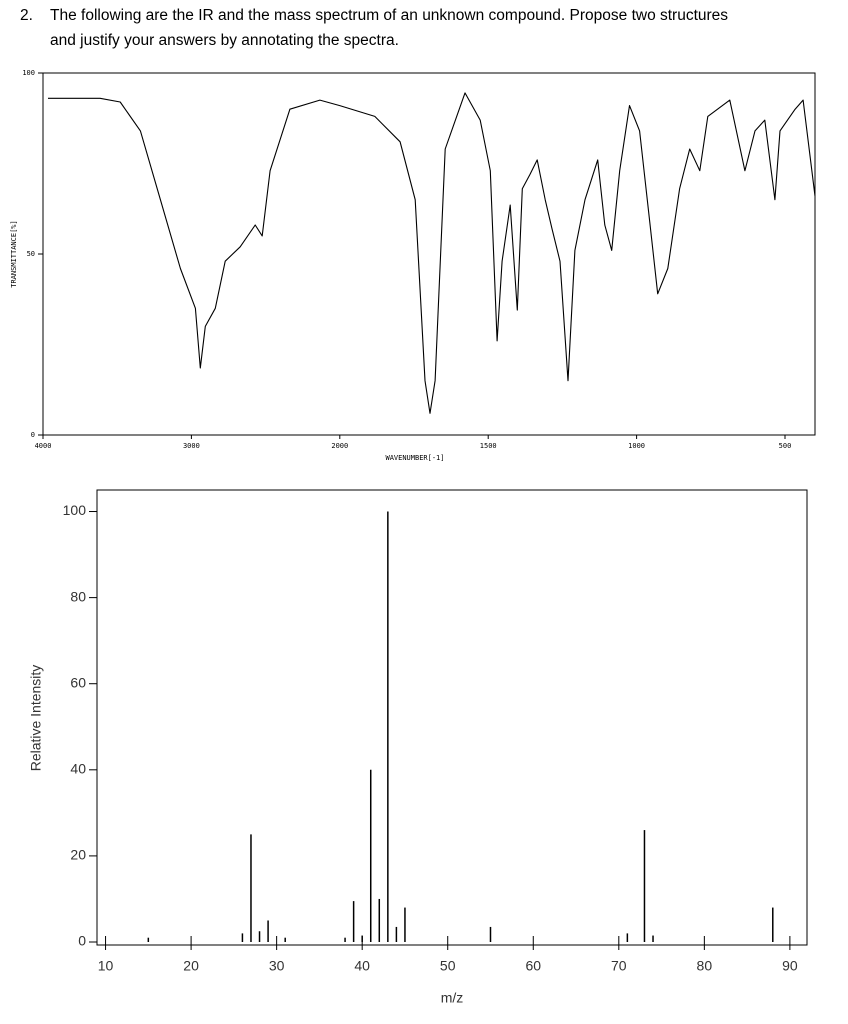  Describe the element at coordinates (26, 15) in the screenshot. I see `question-number: 2.` at that location.